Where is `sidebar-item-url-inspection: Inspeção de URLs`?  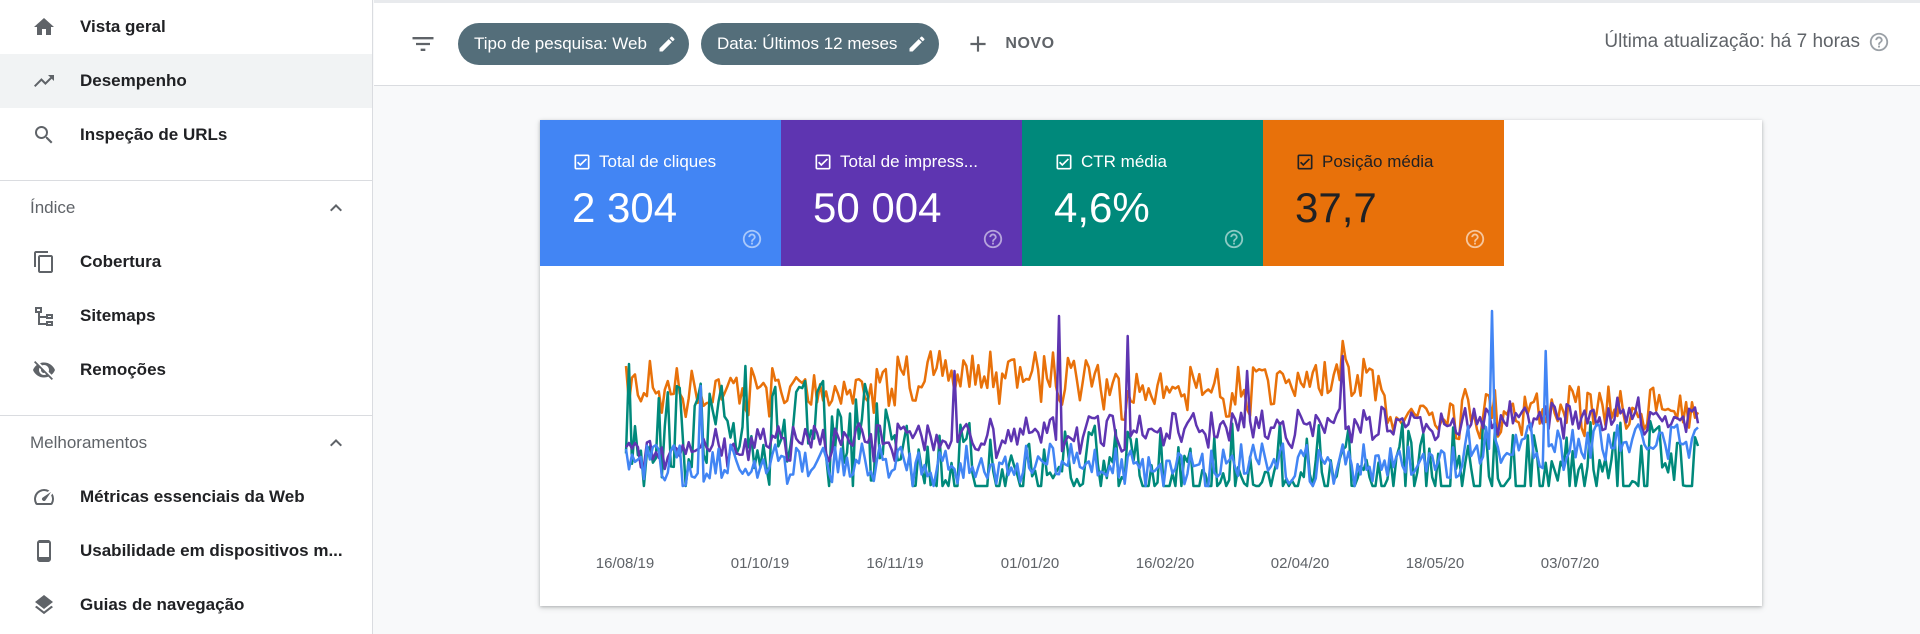
sidebar-item-url-inspection: Inspeção de URLs is located at coordinates (186, 135).